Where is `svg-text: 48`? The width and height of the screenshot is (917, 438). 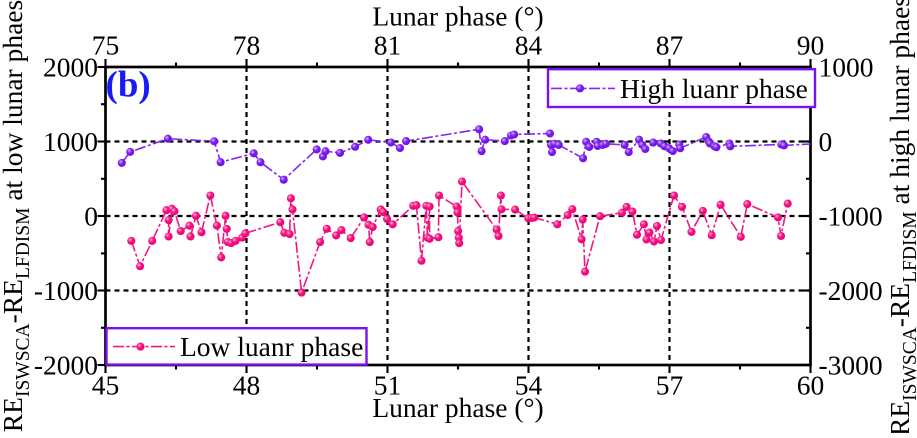 svg-text: 48 is located at coordinates (247, 385).